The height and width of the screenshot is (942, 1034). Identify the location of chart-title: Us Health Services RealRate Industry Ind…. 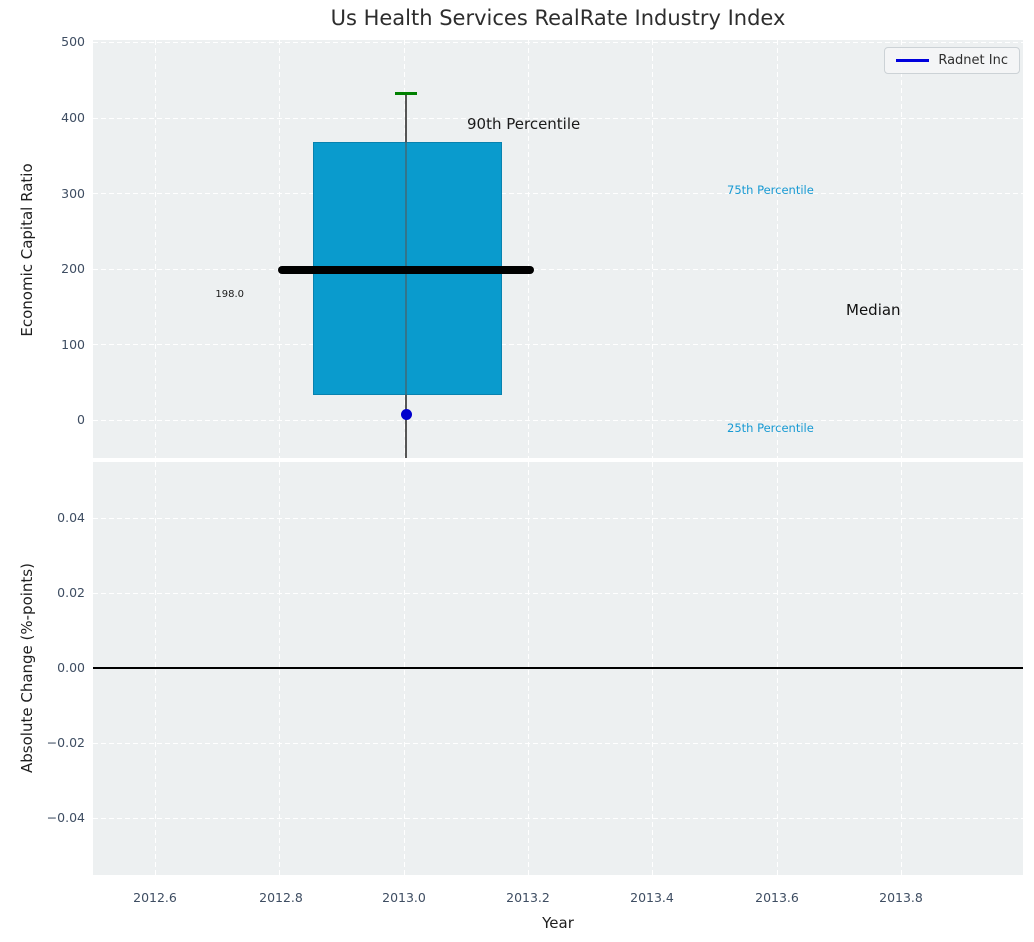
(558, 18).